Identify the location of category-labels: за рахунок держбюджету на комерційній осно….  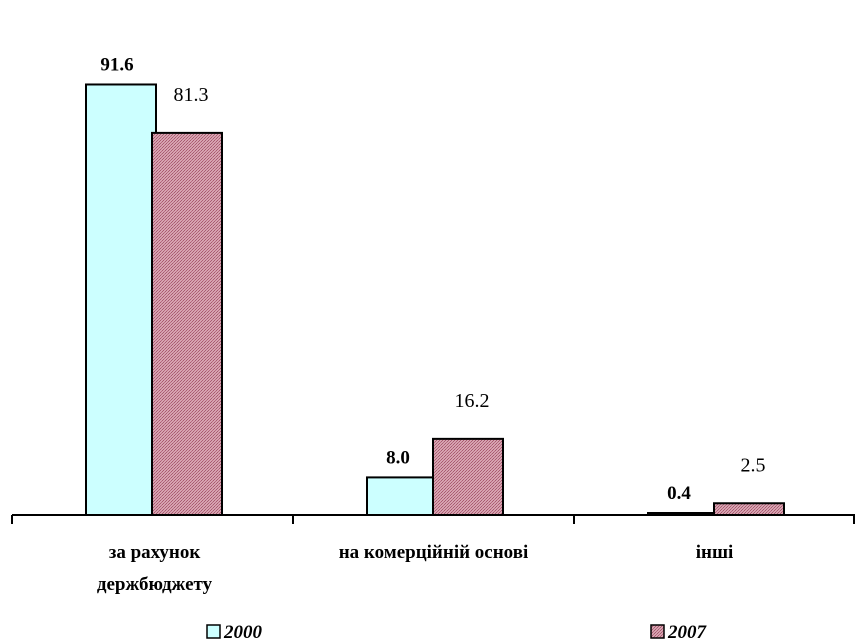
(415, 568).